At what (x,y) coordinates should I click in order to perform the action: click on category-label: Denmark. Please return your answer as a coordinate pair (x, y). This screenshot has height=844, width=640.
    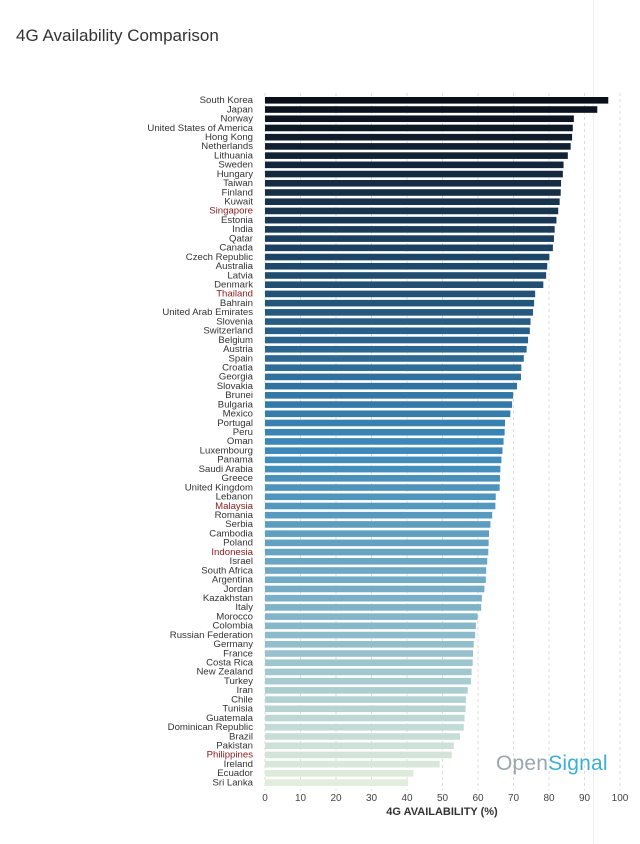
    Looking at the image, I should click on (233, 285).